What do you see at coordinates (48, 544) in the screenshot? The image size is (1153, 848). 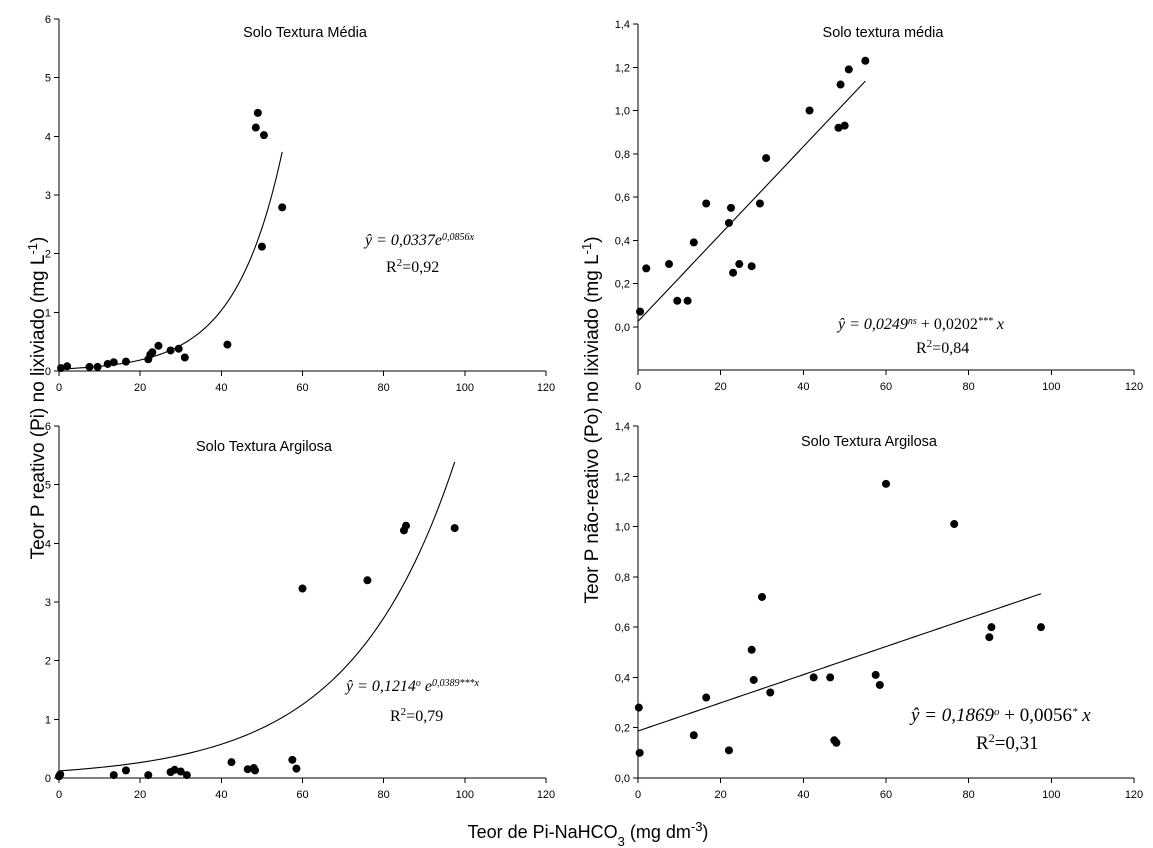 I see `y-tick-label: 4` at bounding box center [48, 544].